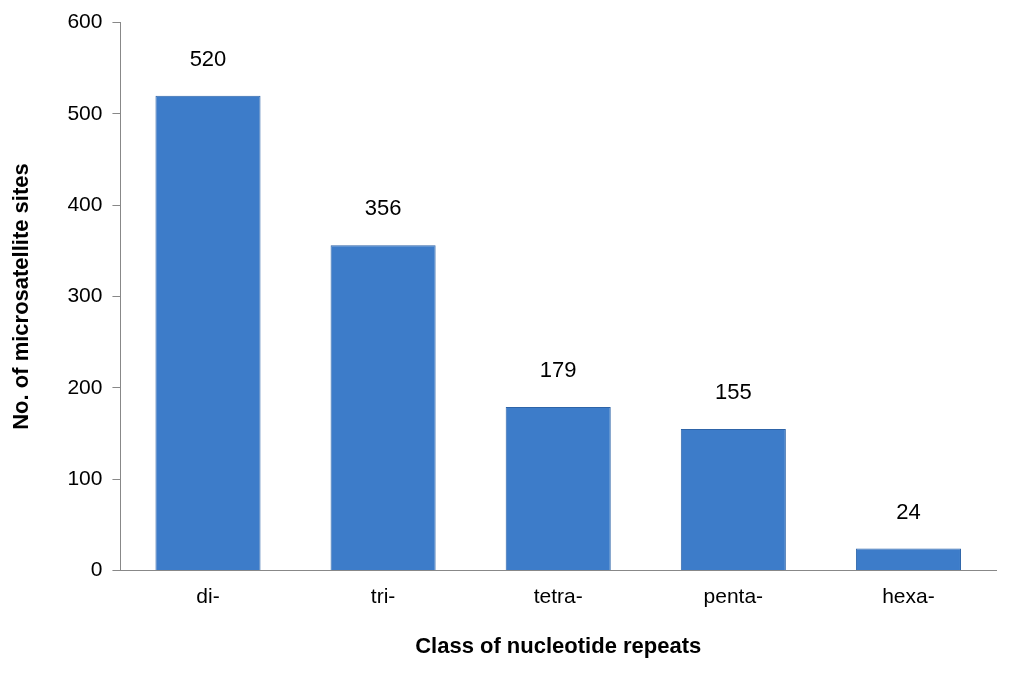 This screenshot has width=1011, height=674. I want to click on x-tick-label: tri-, so click(383, 595).